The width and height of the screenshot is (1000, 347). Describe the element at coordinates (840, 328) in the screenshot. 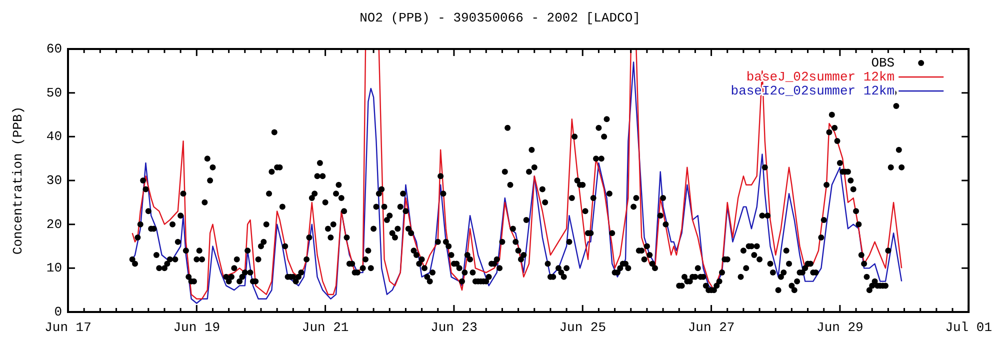

I see `x-tick-label: Jun 29` at that location.